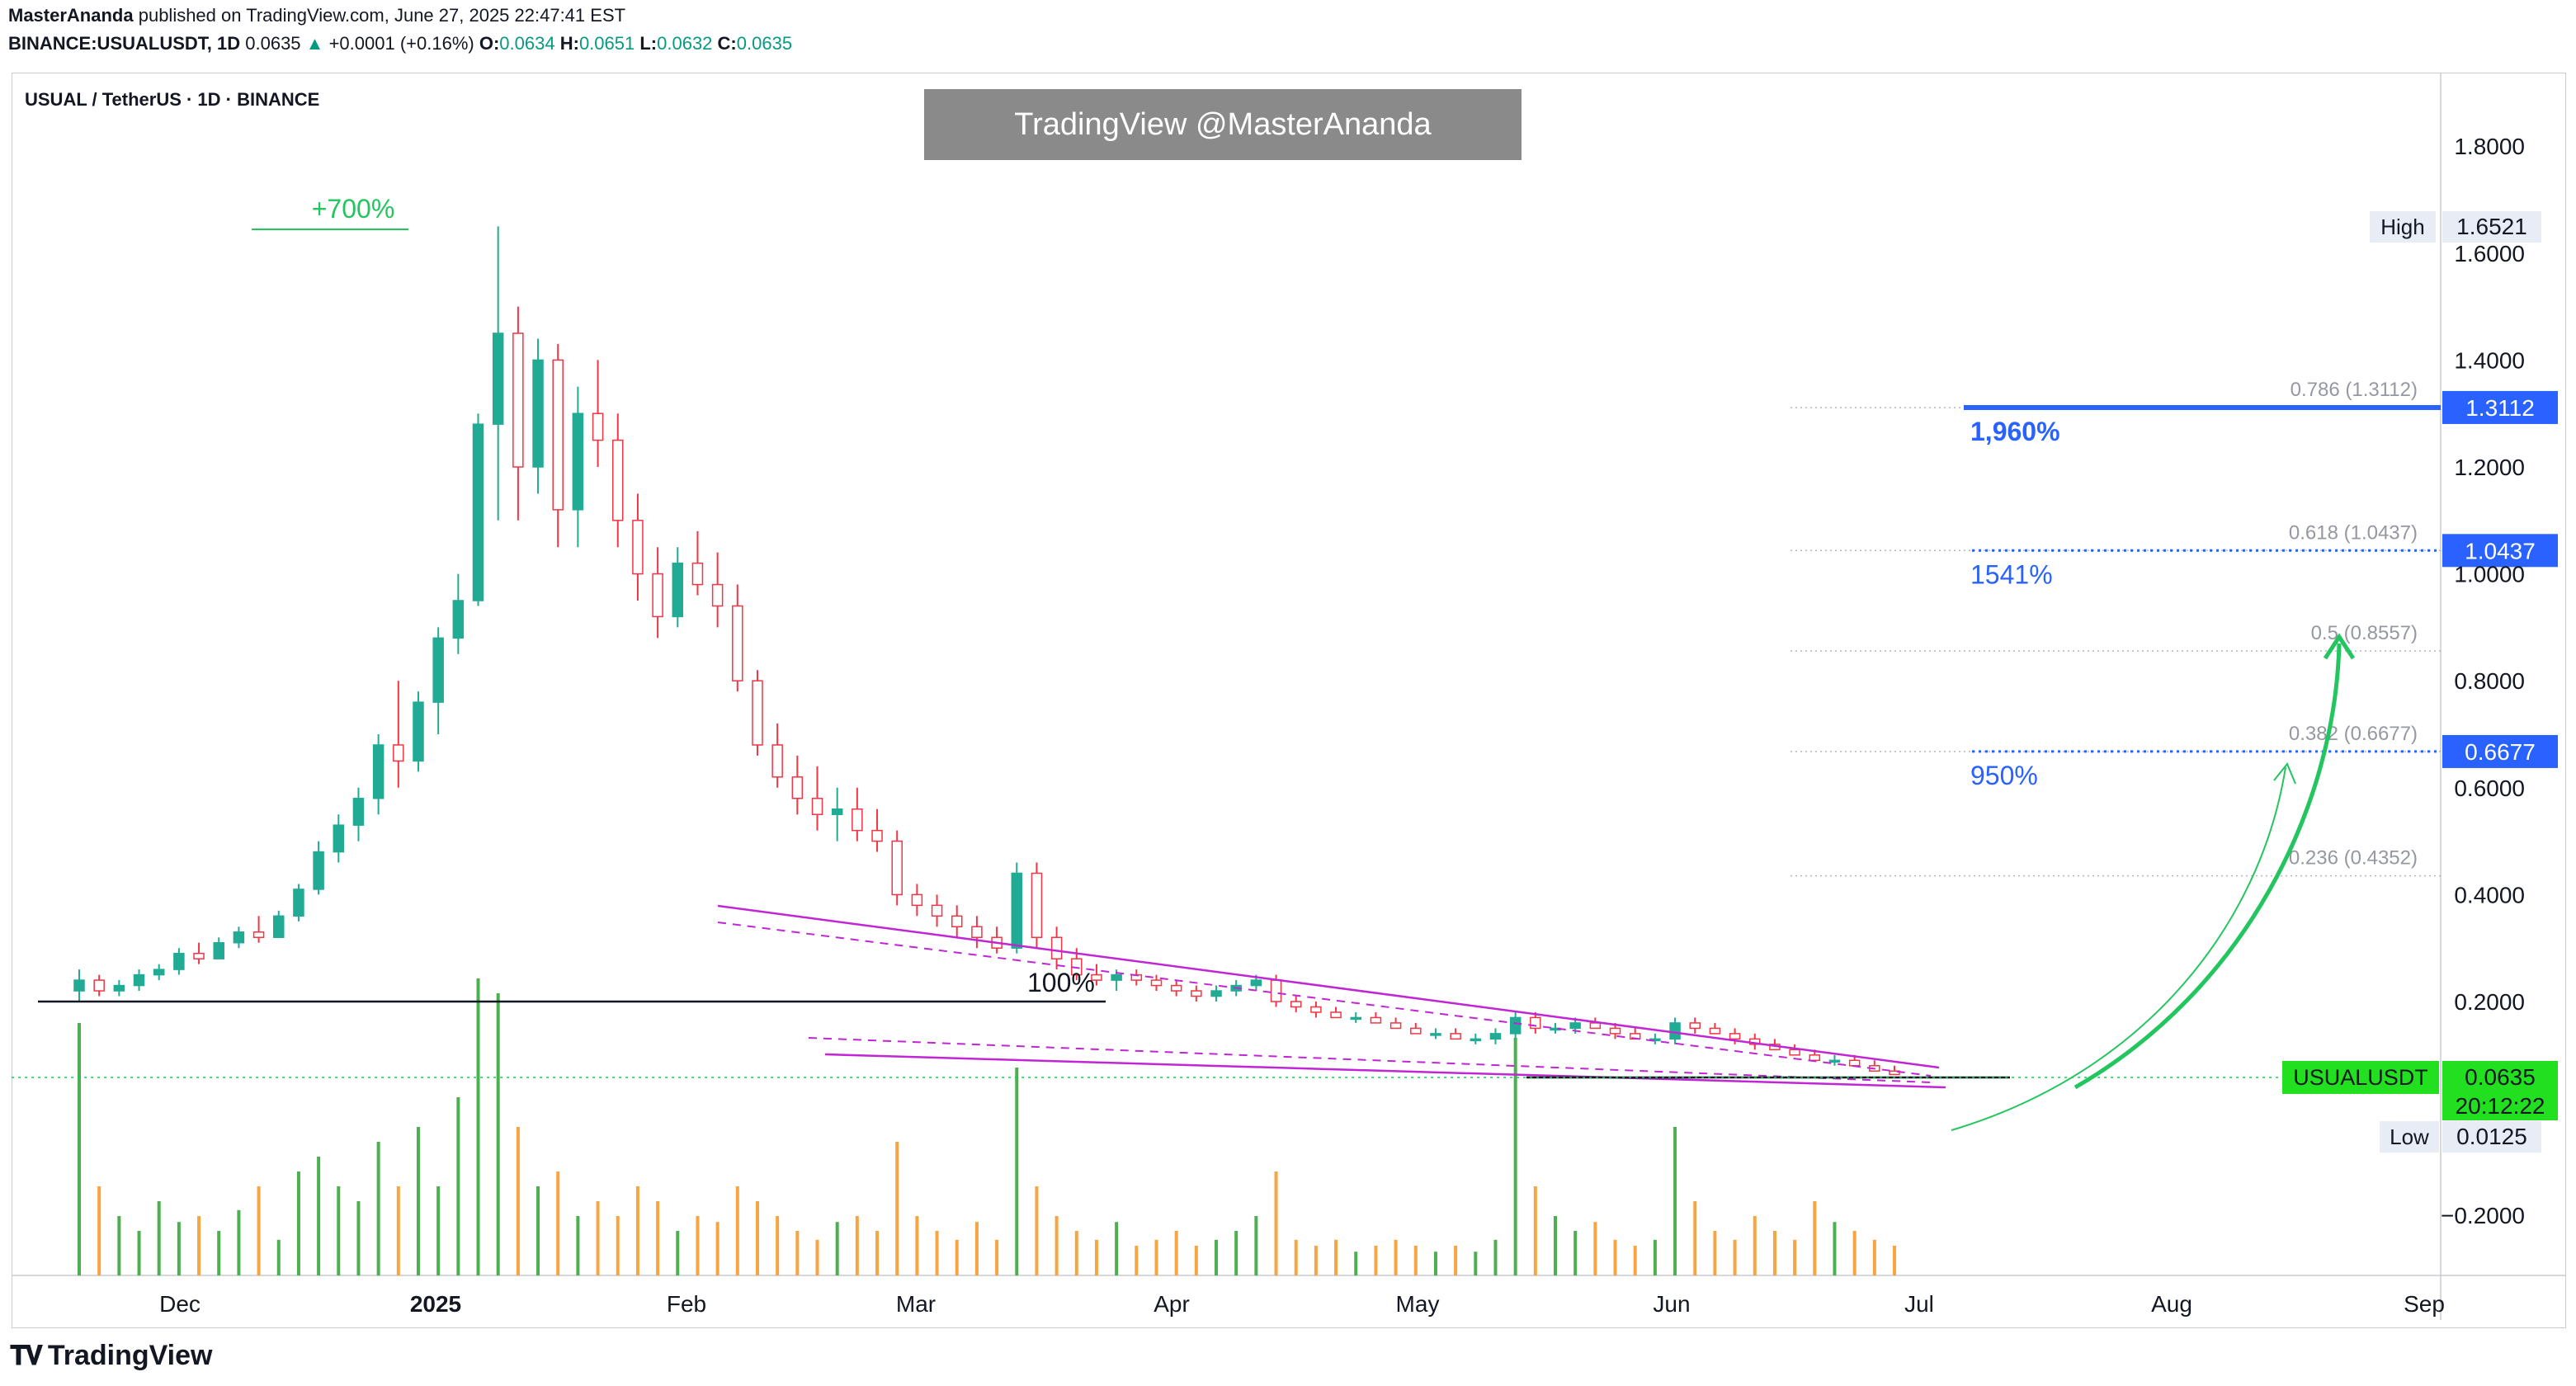  What do you see at coordinates (1223, 124) in the screenshot?
I see `watermark-text: TradingView @MasterAnanda` at bounding box center [1223, 124].